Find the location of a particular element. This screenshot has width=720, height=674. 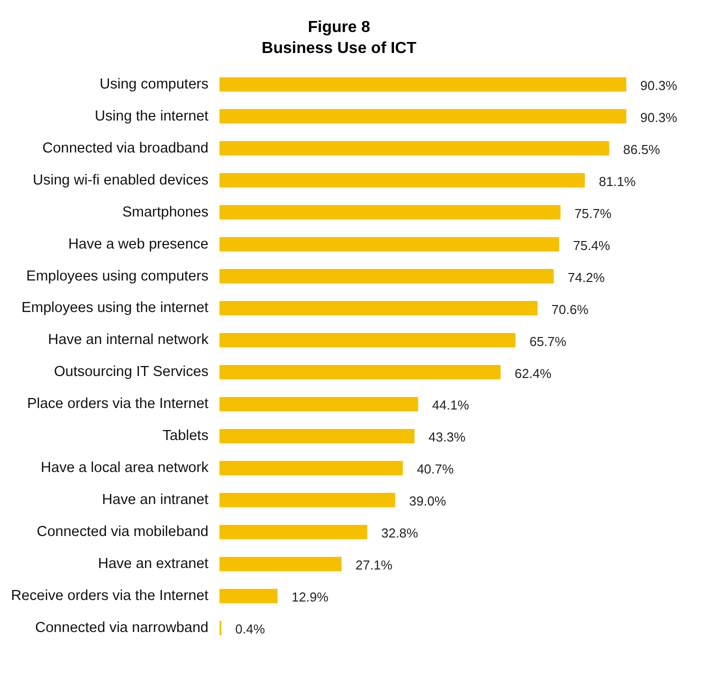

data-label: 0.4% is located at coordinates (250, 629).